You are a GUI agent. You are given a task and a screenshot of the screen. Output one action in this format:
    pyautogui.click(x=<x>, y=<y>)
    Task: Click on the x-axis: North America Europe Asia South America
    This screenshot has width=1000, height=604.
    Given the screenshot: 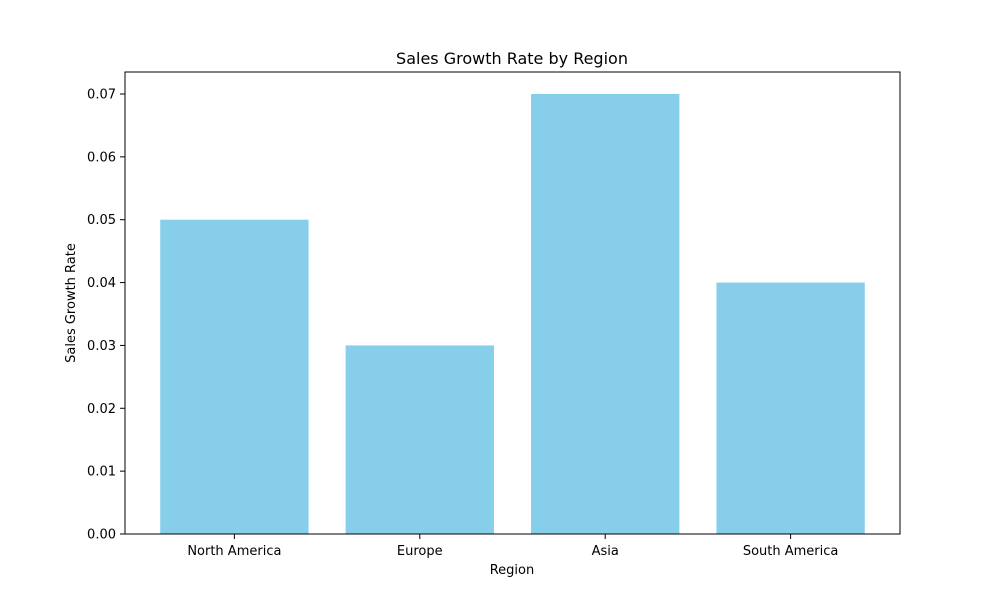 What is the action you would take?
    pyautogui.click(x=512, y=546)
    